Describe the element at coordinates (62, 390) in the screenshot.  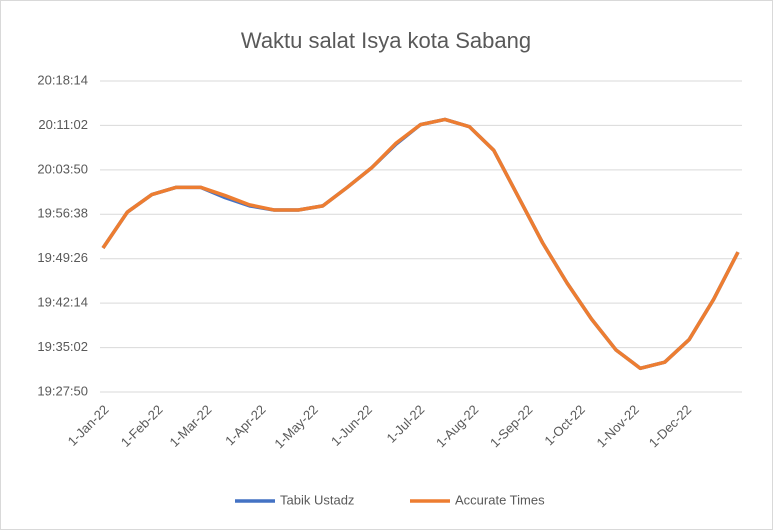
I see `y-tick-label: 19:27:50` at that location.